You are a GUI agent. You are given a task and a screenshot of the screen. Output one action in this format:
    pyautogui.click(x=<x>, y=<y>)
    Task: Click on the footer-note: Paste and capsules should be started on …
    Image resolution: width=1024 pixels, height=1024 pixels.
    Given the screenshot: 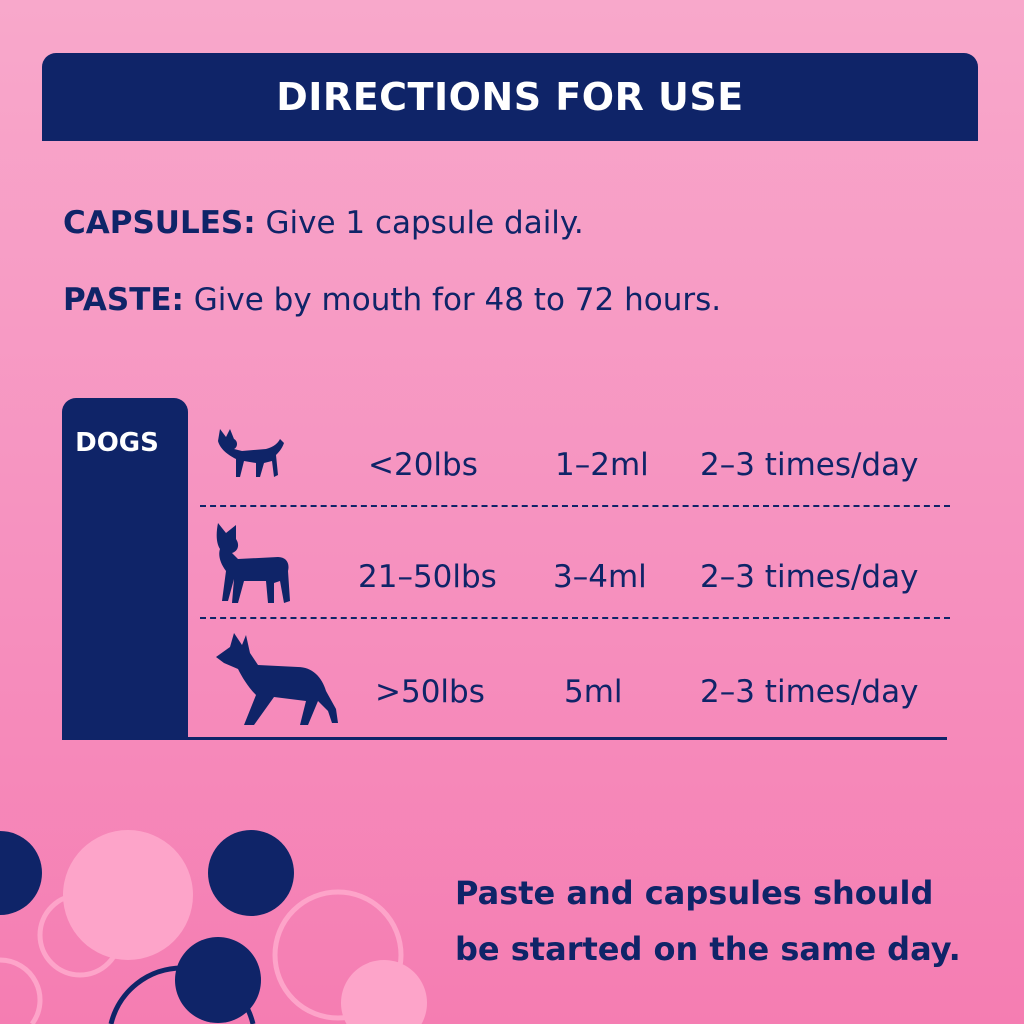 What is the action you would take?
    pyautogui.click(x=708, y=921)
    